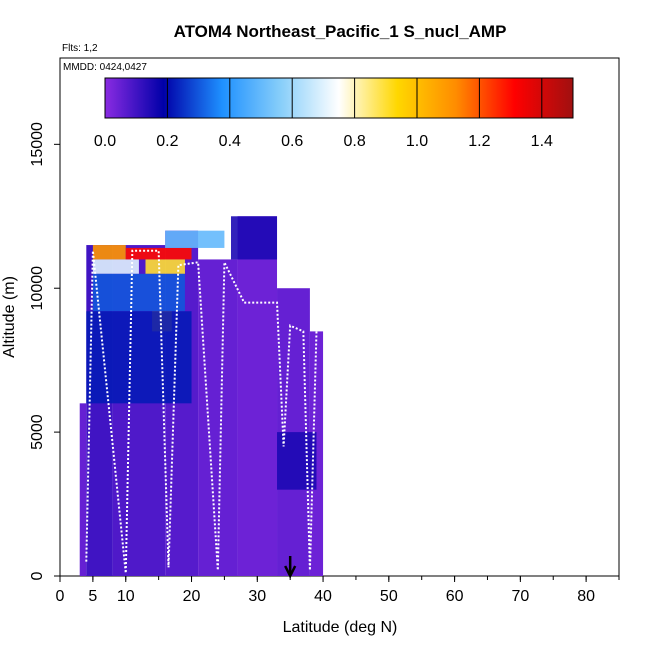 This screenshot has height=650, width=650. What do you see at coordinates (167, 141) in the screenshot?
I see `colorbar-tick-label: 0.2` at bounding box center [167, 141].